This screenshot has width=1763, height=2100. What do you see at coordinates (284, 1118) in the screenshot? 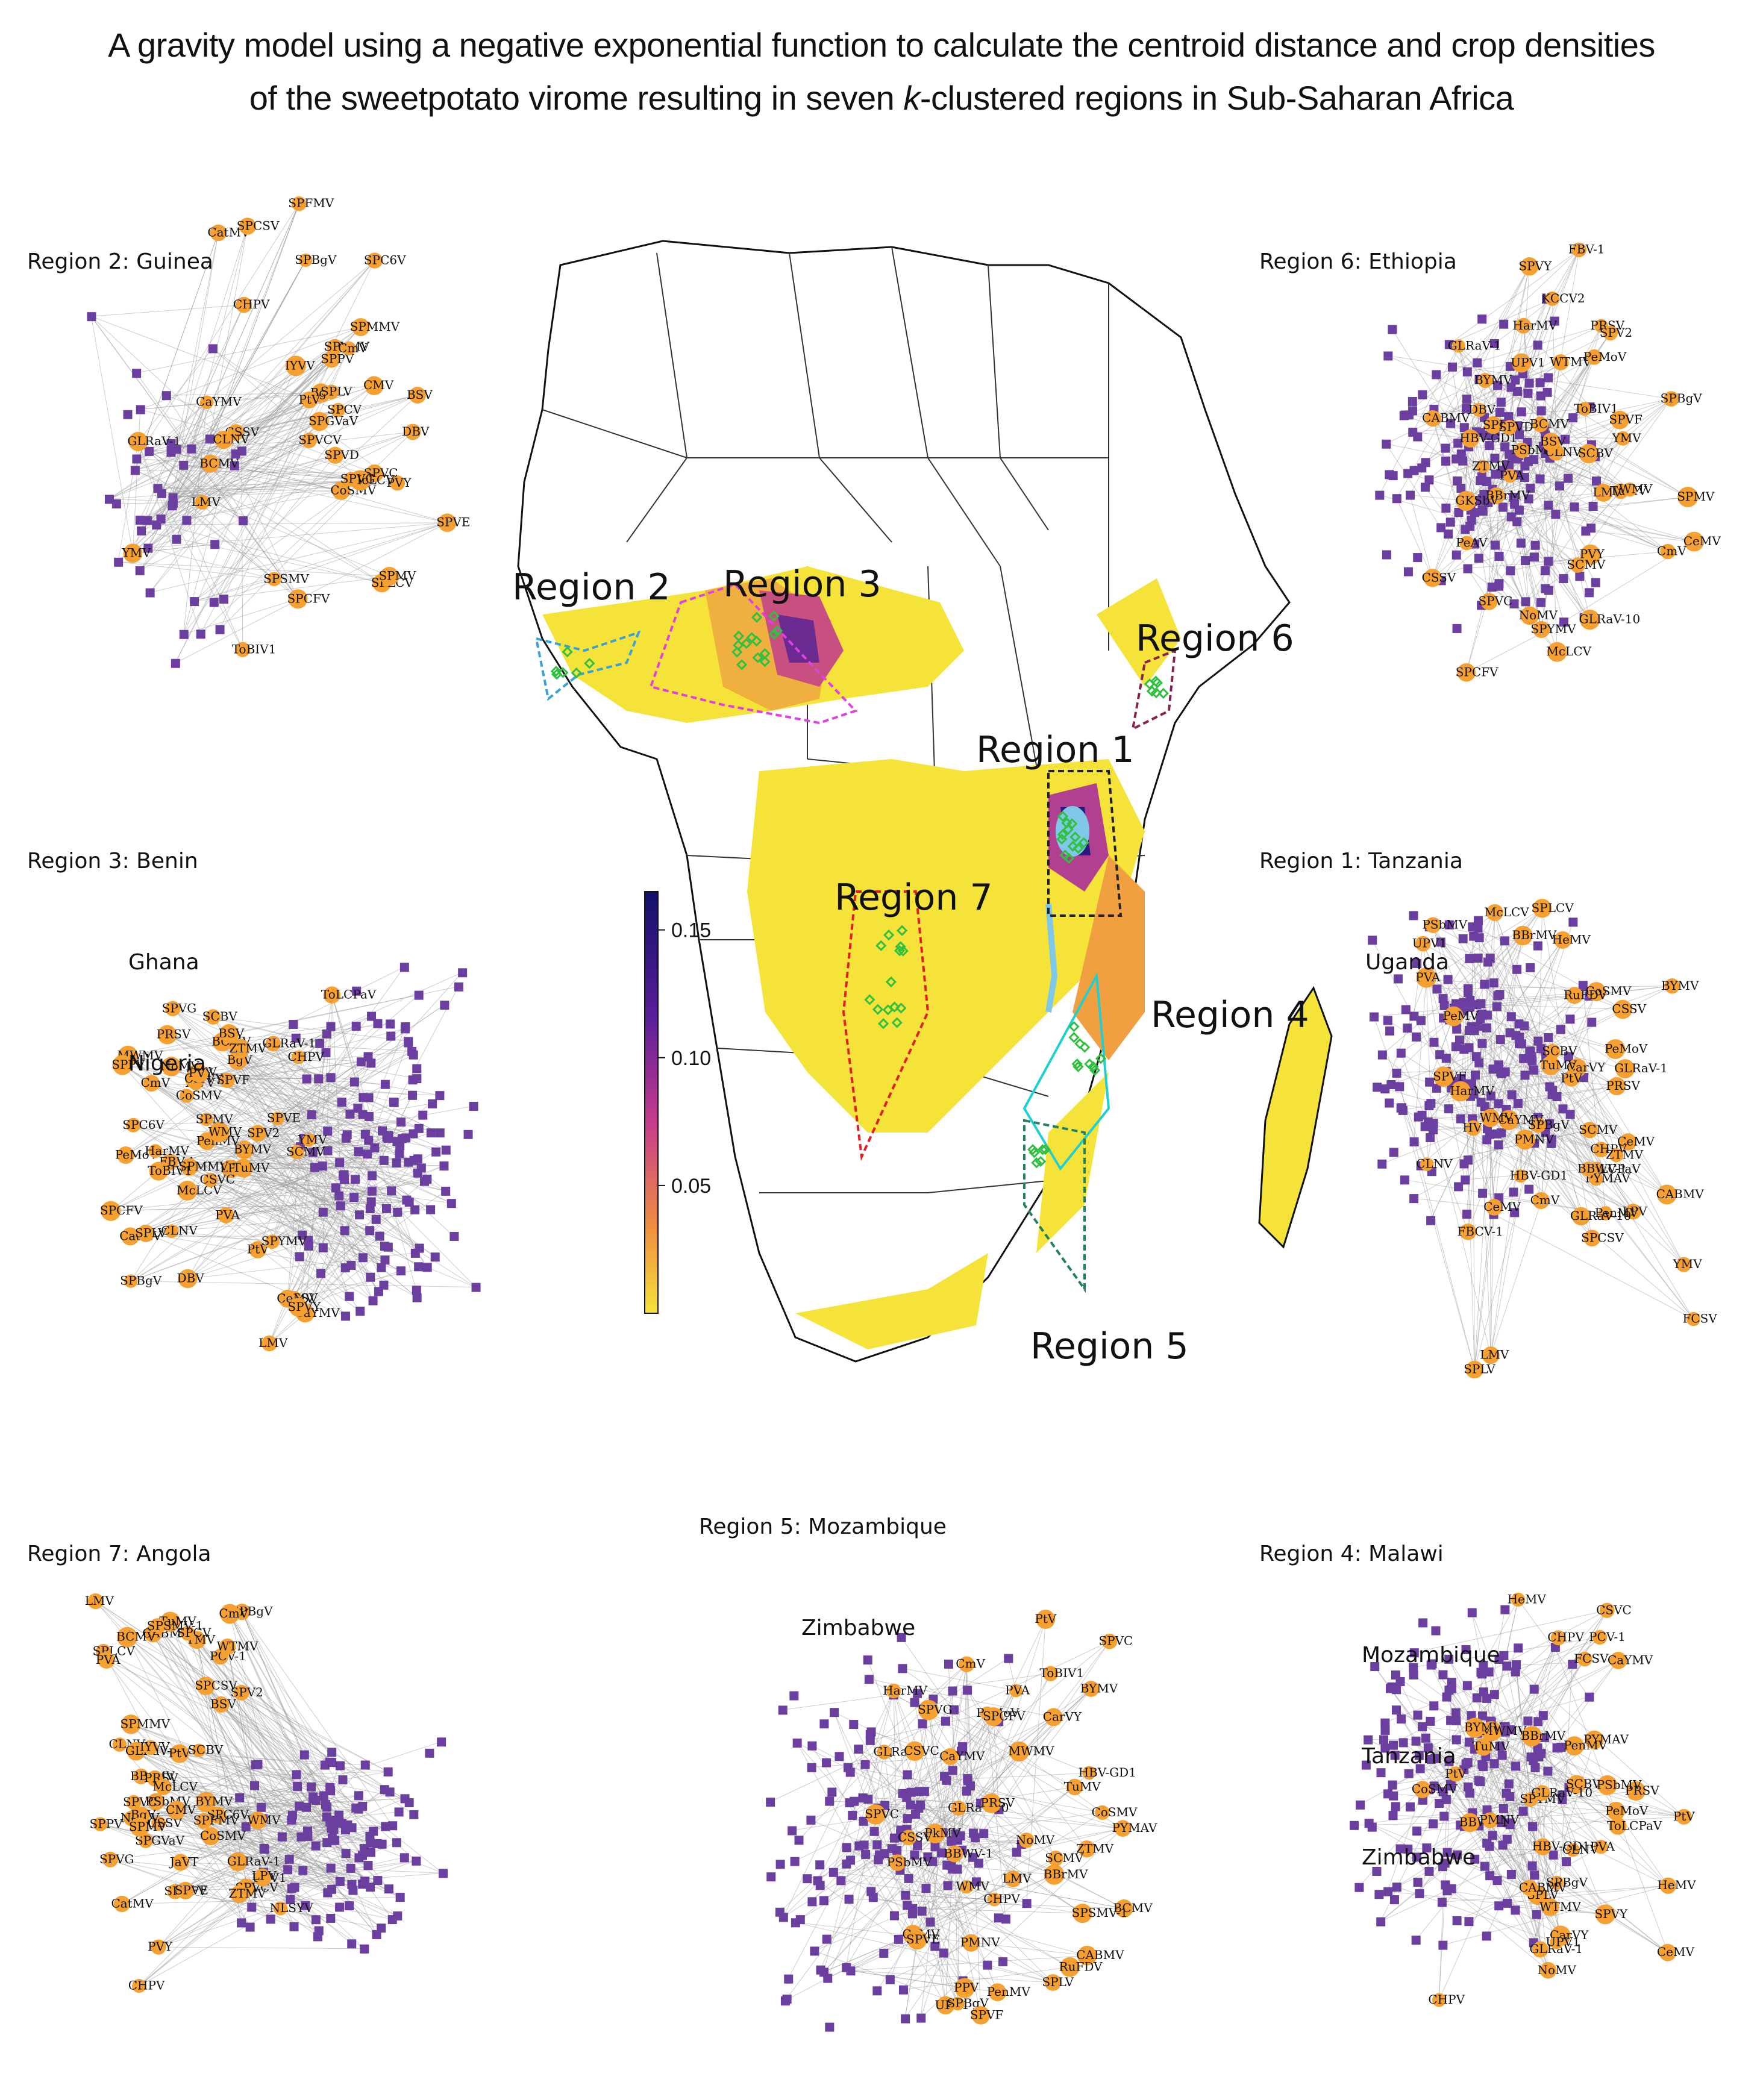
I see `virus-node-label: SPVE` at bounding box center [284, 1118].